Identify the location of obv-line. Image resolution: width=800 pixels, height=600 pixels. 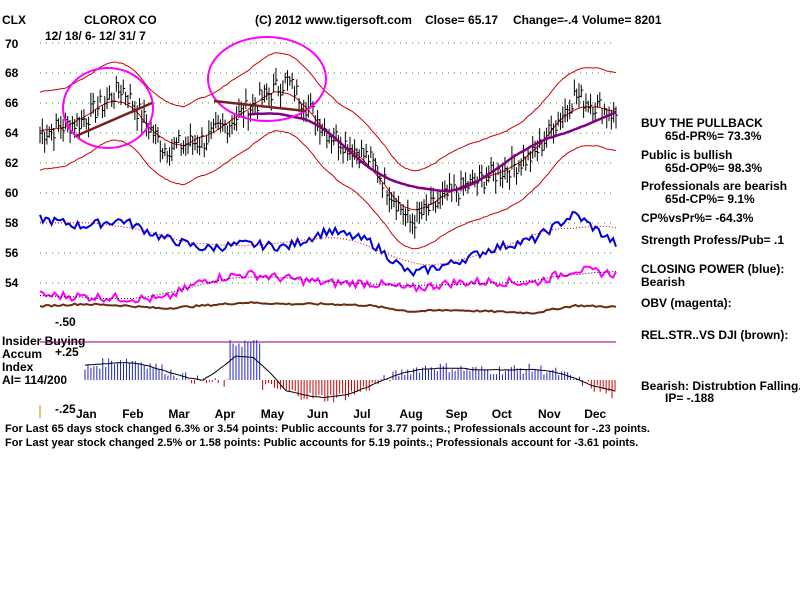
(328, 284).